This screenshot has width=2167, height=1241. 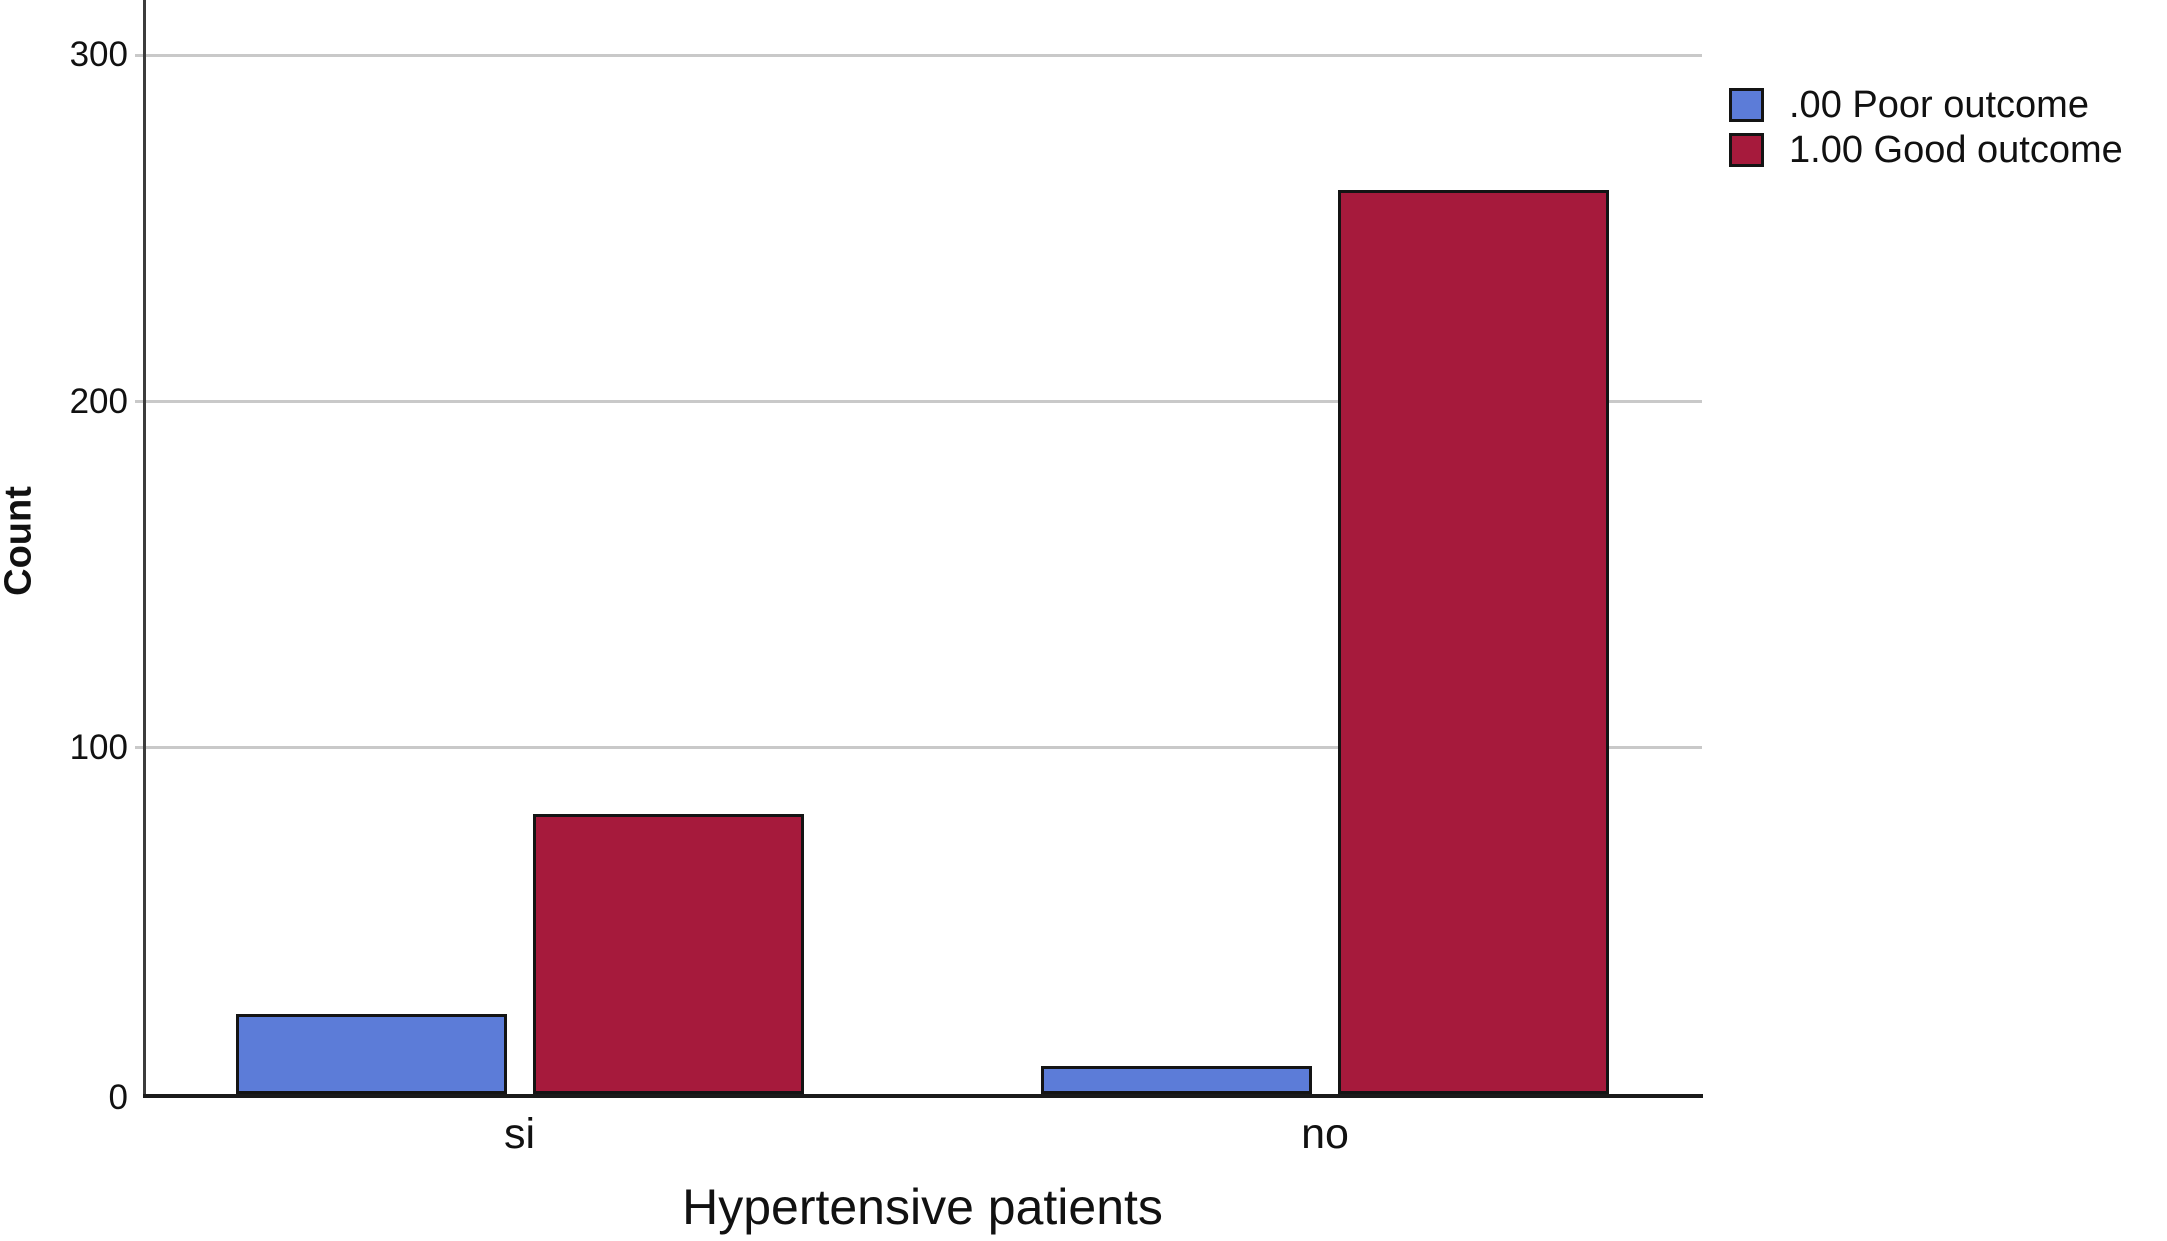 What do you see at coordinates (1325, 1134) in the screenshot?
I see `x-category-label-no: no` at bounding box center [1325, 1134].